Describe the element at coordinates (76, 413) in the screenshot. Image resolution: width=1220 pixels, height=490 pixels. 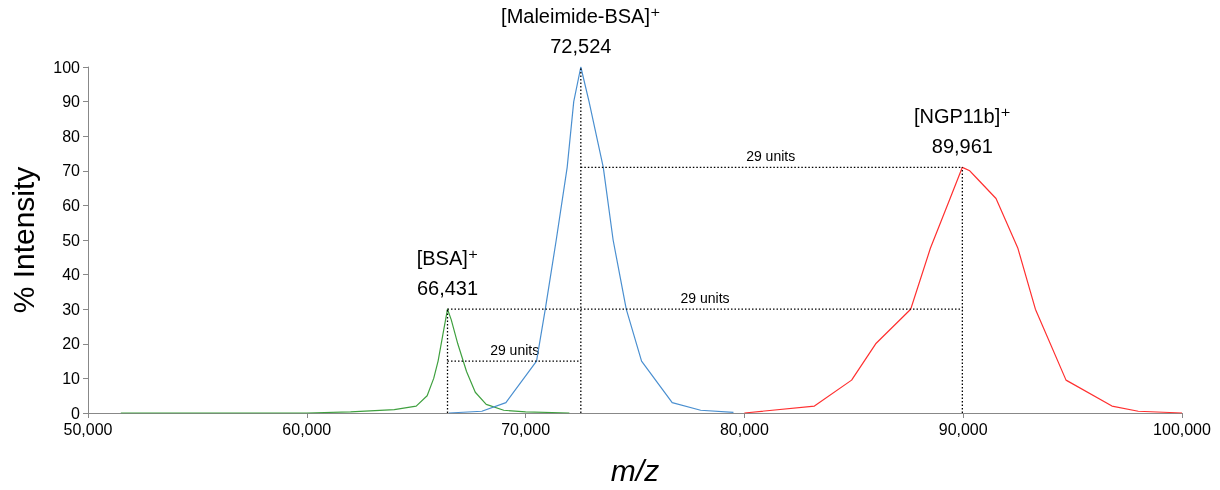
I see `y-tick-label: 0` at that location.